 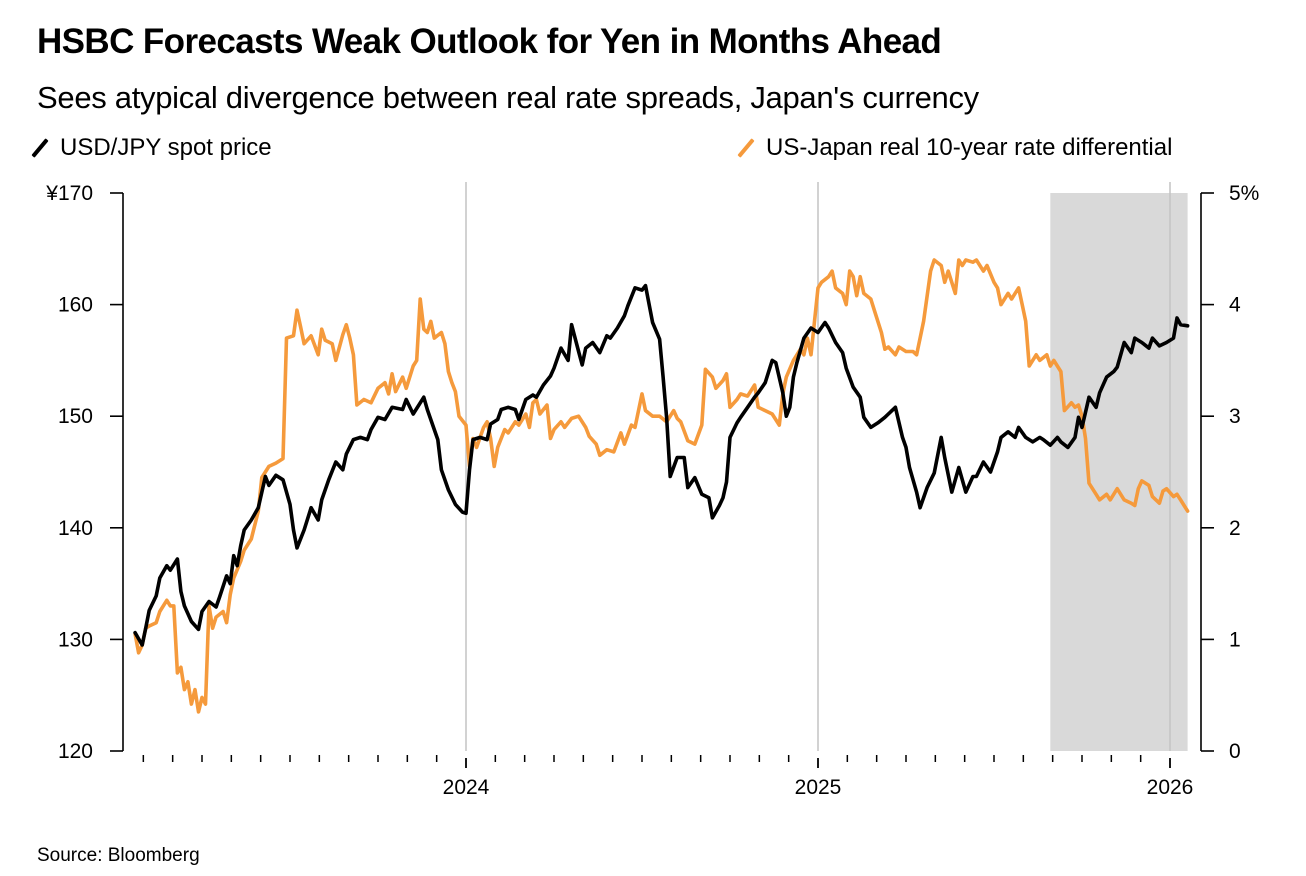 What do you see at coordinates (166, 147) in the screenshot?
I see `legend-label-usdjpy: USD/JPY spot price` at bounding box center [166, 147].